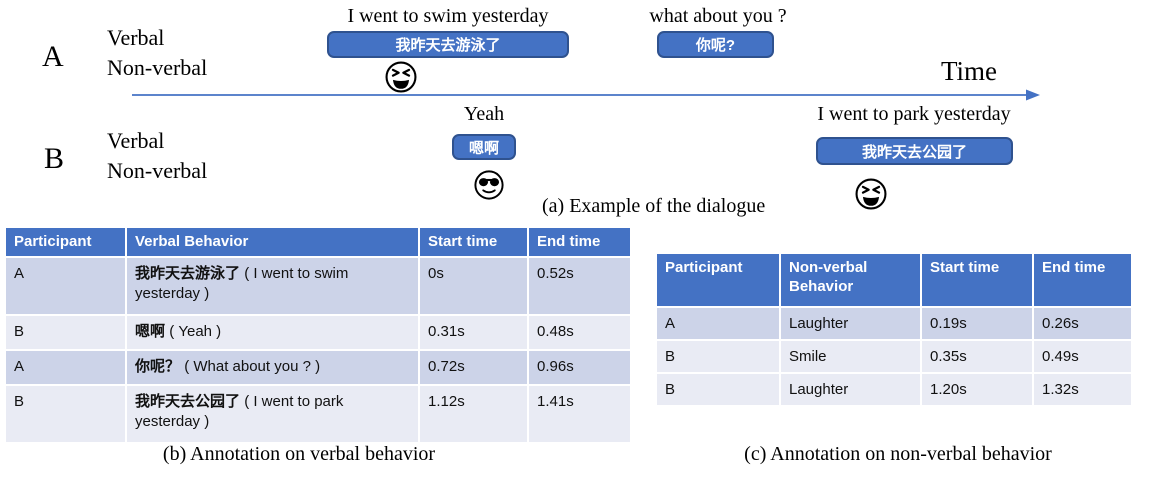 The width and height of the screenshot is (1157, 480). I want to click on utterance-english-yeah: Yeah, so click(484, 114).